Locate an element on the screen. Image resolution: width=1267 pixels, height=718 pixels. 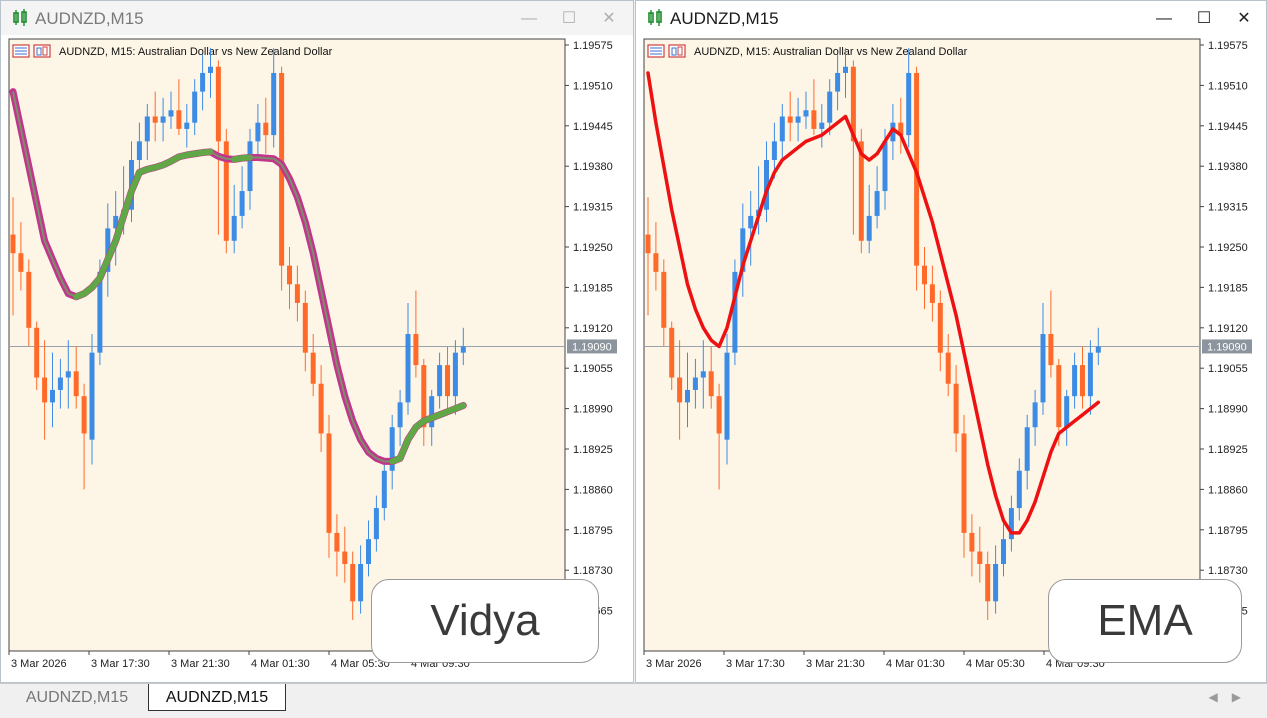
price-axis-label: 1.19575 is located at coordinates (593, 46).